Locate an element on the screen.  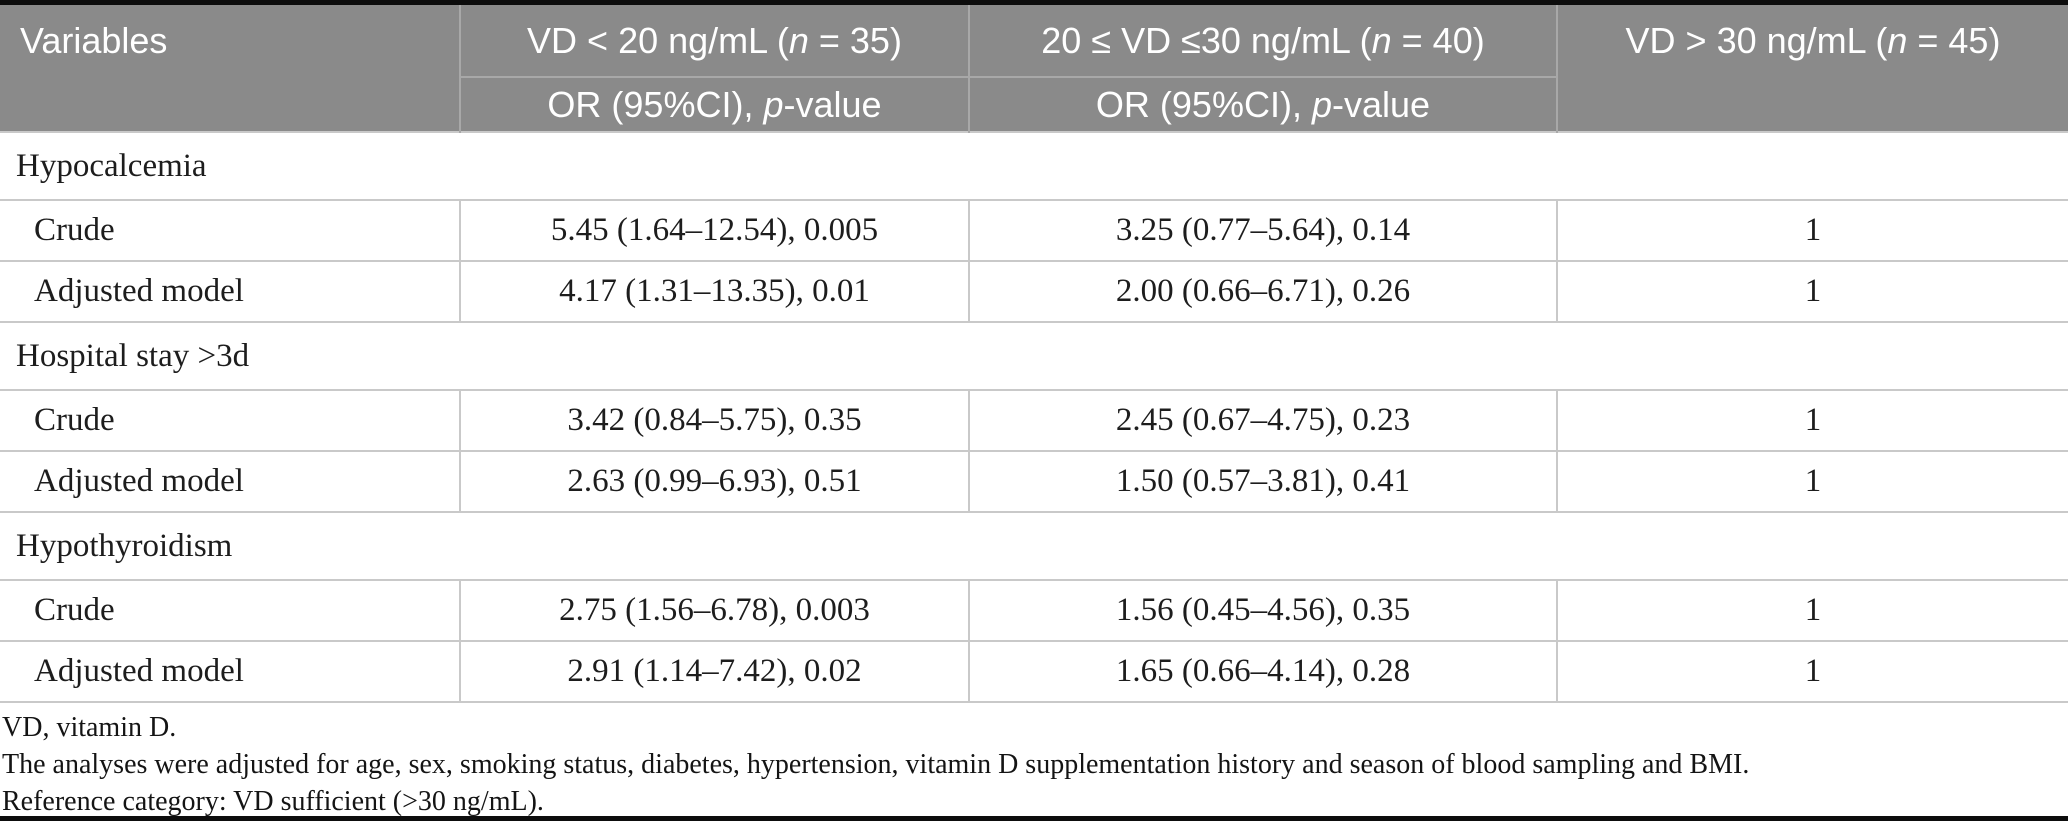
section-title: Hypothyroidism is located at coordinates (1034, 545).